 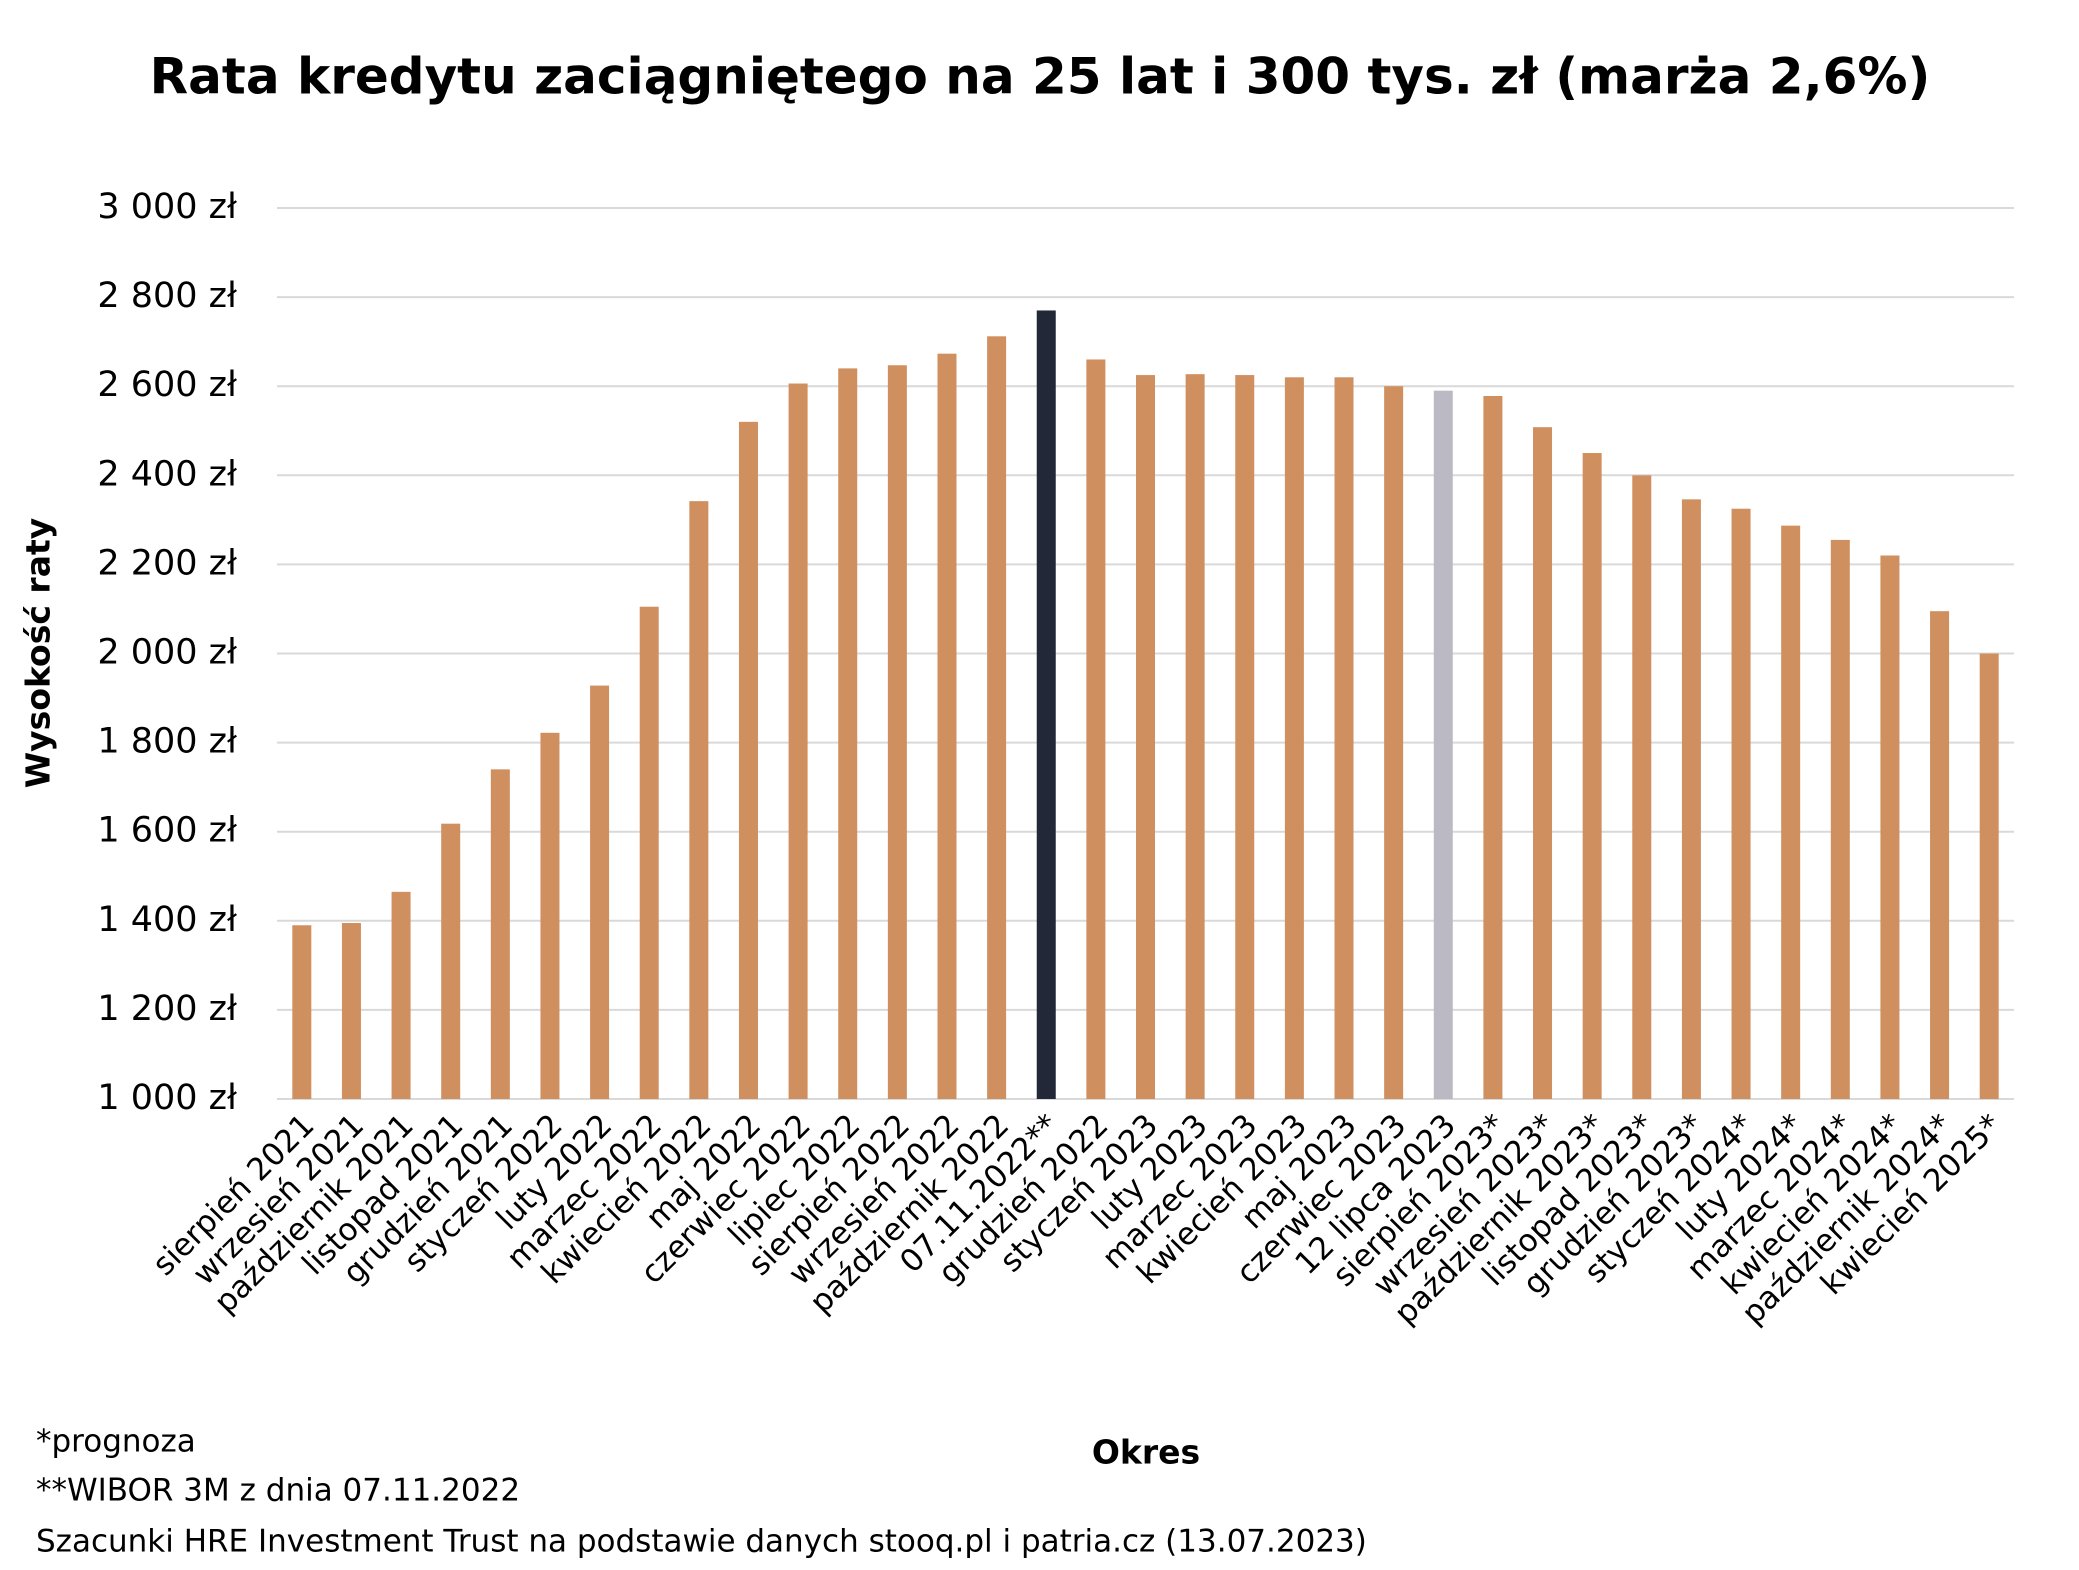 I want to click on y-tick-label: 2 600 zł, so click(x=167, y=385).